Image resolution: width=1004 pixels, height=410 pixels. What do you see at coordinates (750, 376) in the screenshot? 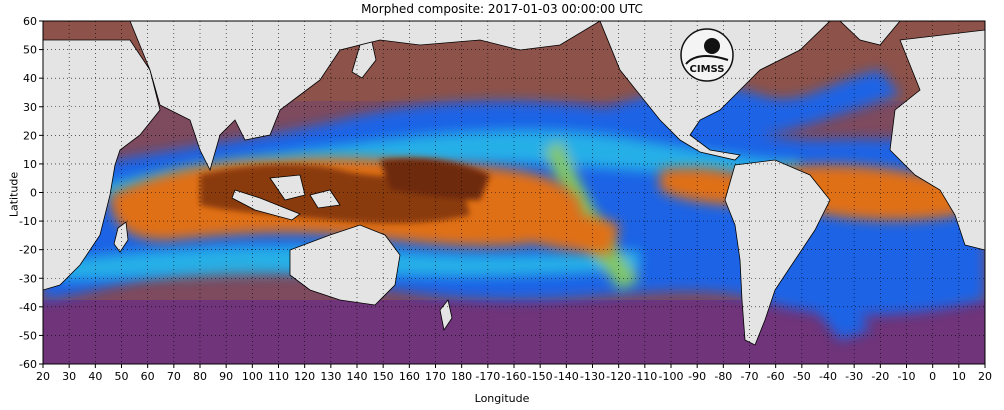
I see `x-tick-label: -70` at bounding box center [750, 376].